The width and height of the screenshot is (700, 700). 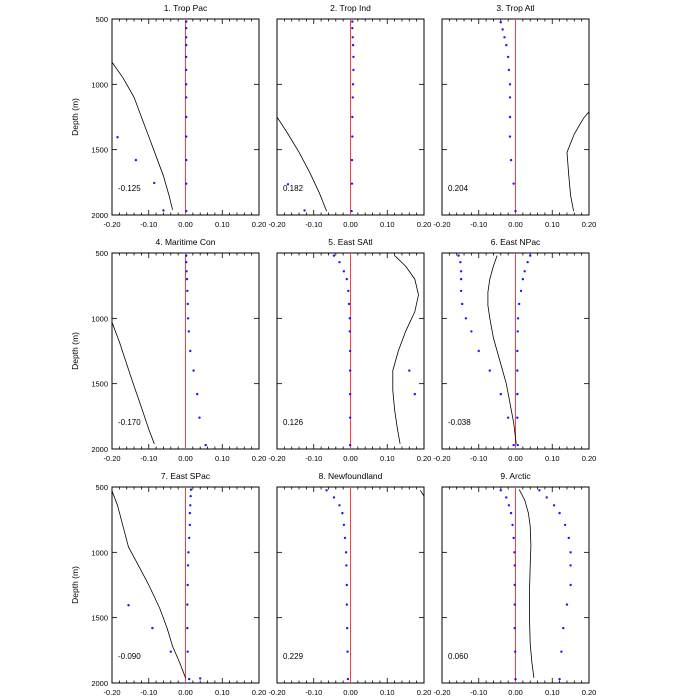 What do you see at coordinates (458, 188) in the screenshot?
I see `panel-value-label: 0.204` at bounding box center [458, 188].